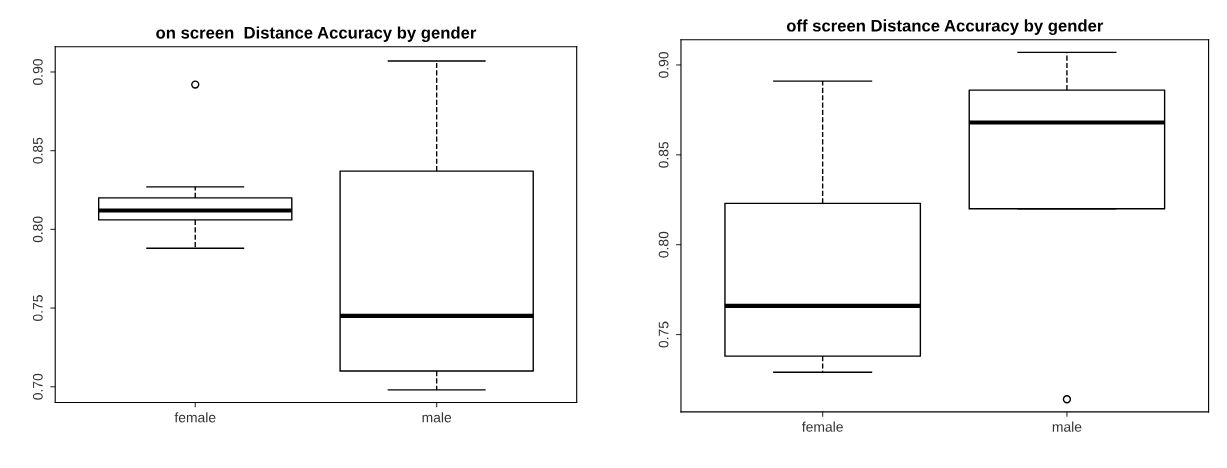  I want to click on chart-title: off screen Distance Accuracy by gender, so click(945, 27).